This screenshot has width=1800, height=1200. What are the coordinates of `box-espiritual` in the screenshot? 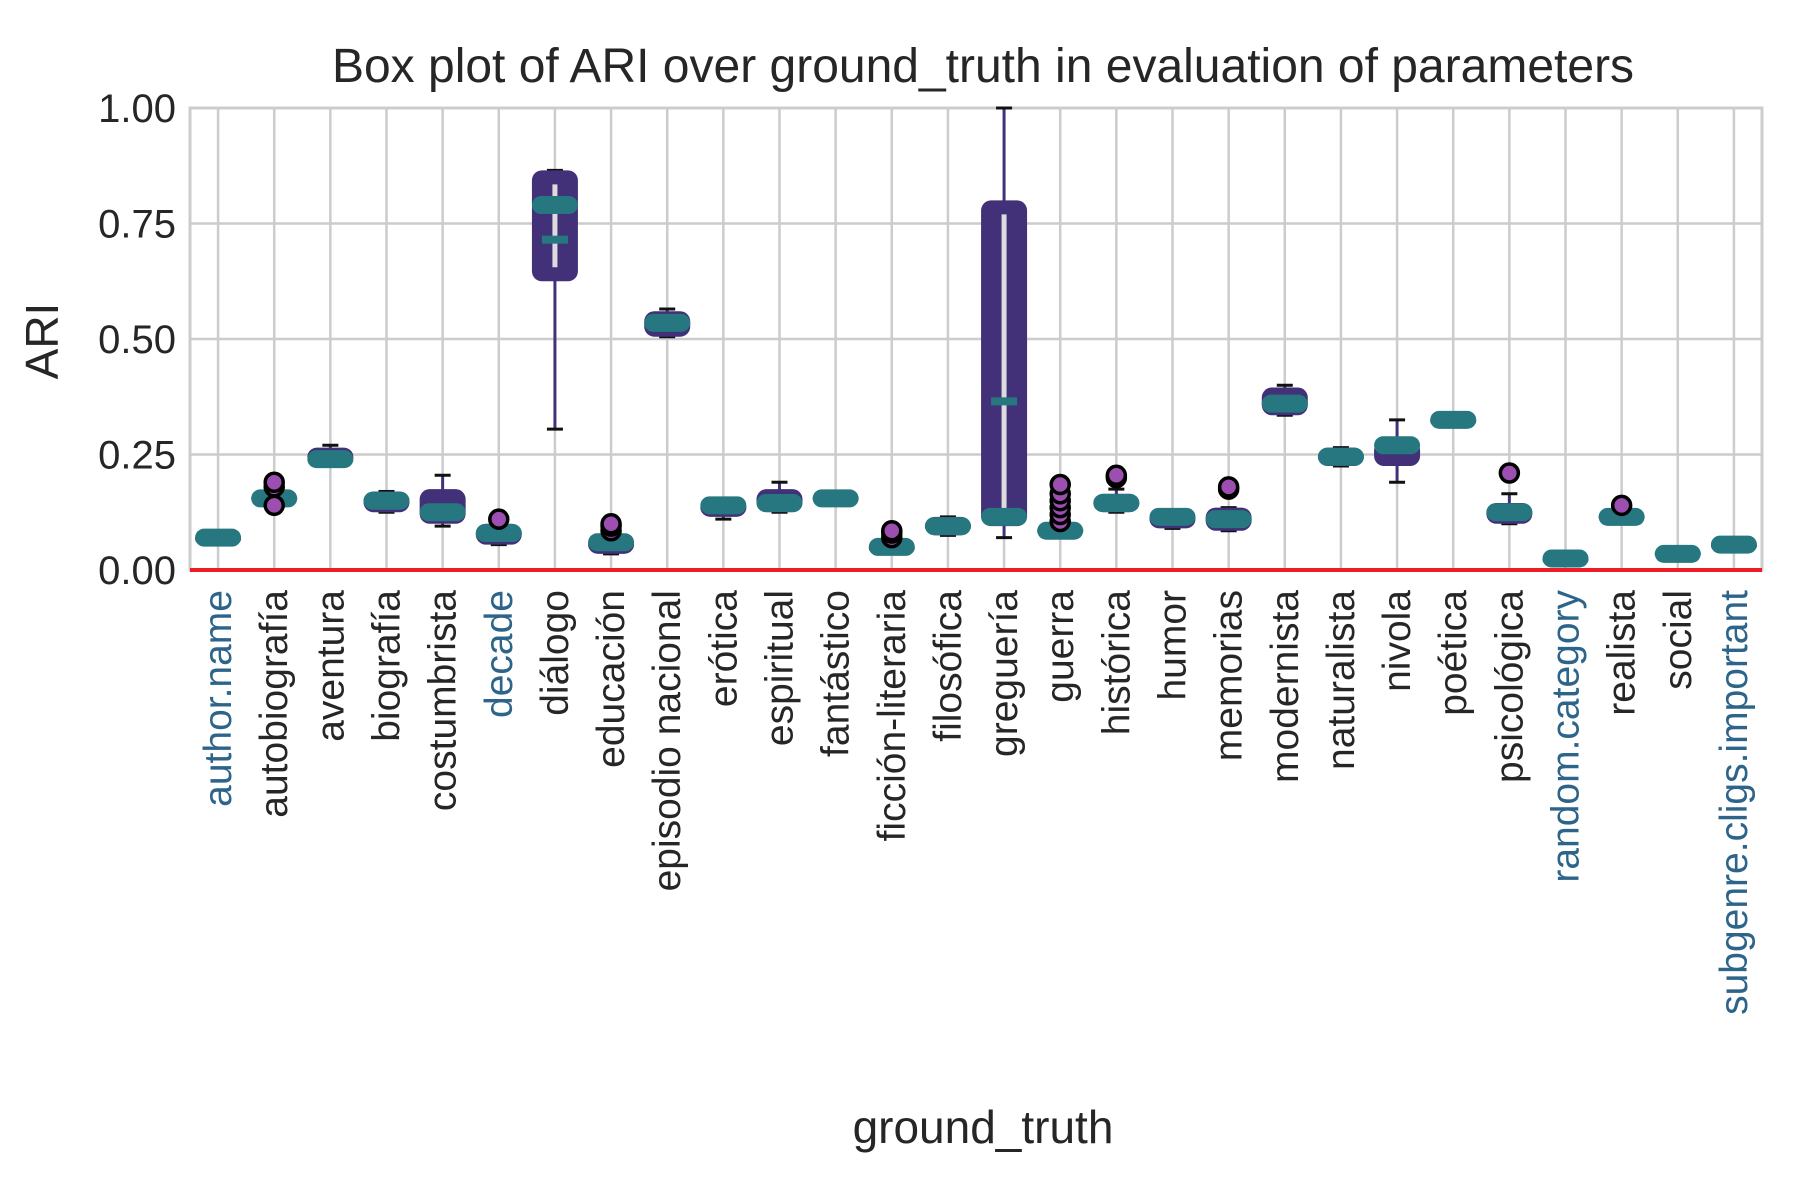 It's located at (779, 497).